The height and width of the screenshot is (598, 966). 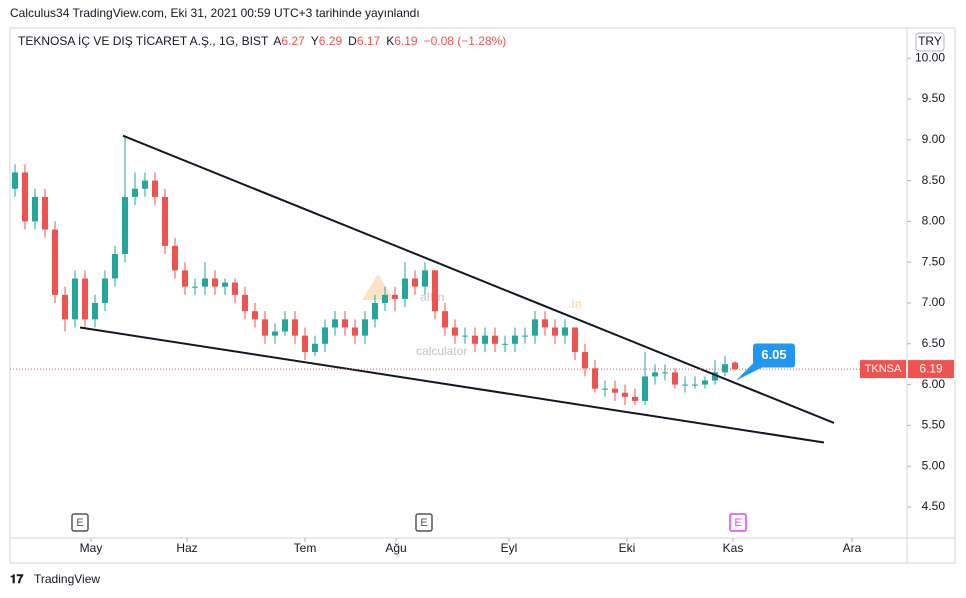 What do you see at coordinates (186, 548) in the screenshot?
I see `x-tick-label: Haz` at bounding box center [186, 548].